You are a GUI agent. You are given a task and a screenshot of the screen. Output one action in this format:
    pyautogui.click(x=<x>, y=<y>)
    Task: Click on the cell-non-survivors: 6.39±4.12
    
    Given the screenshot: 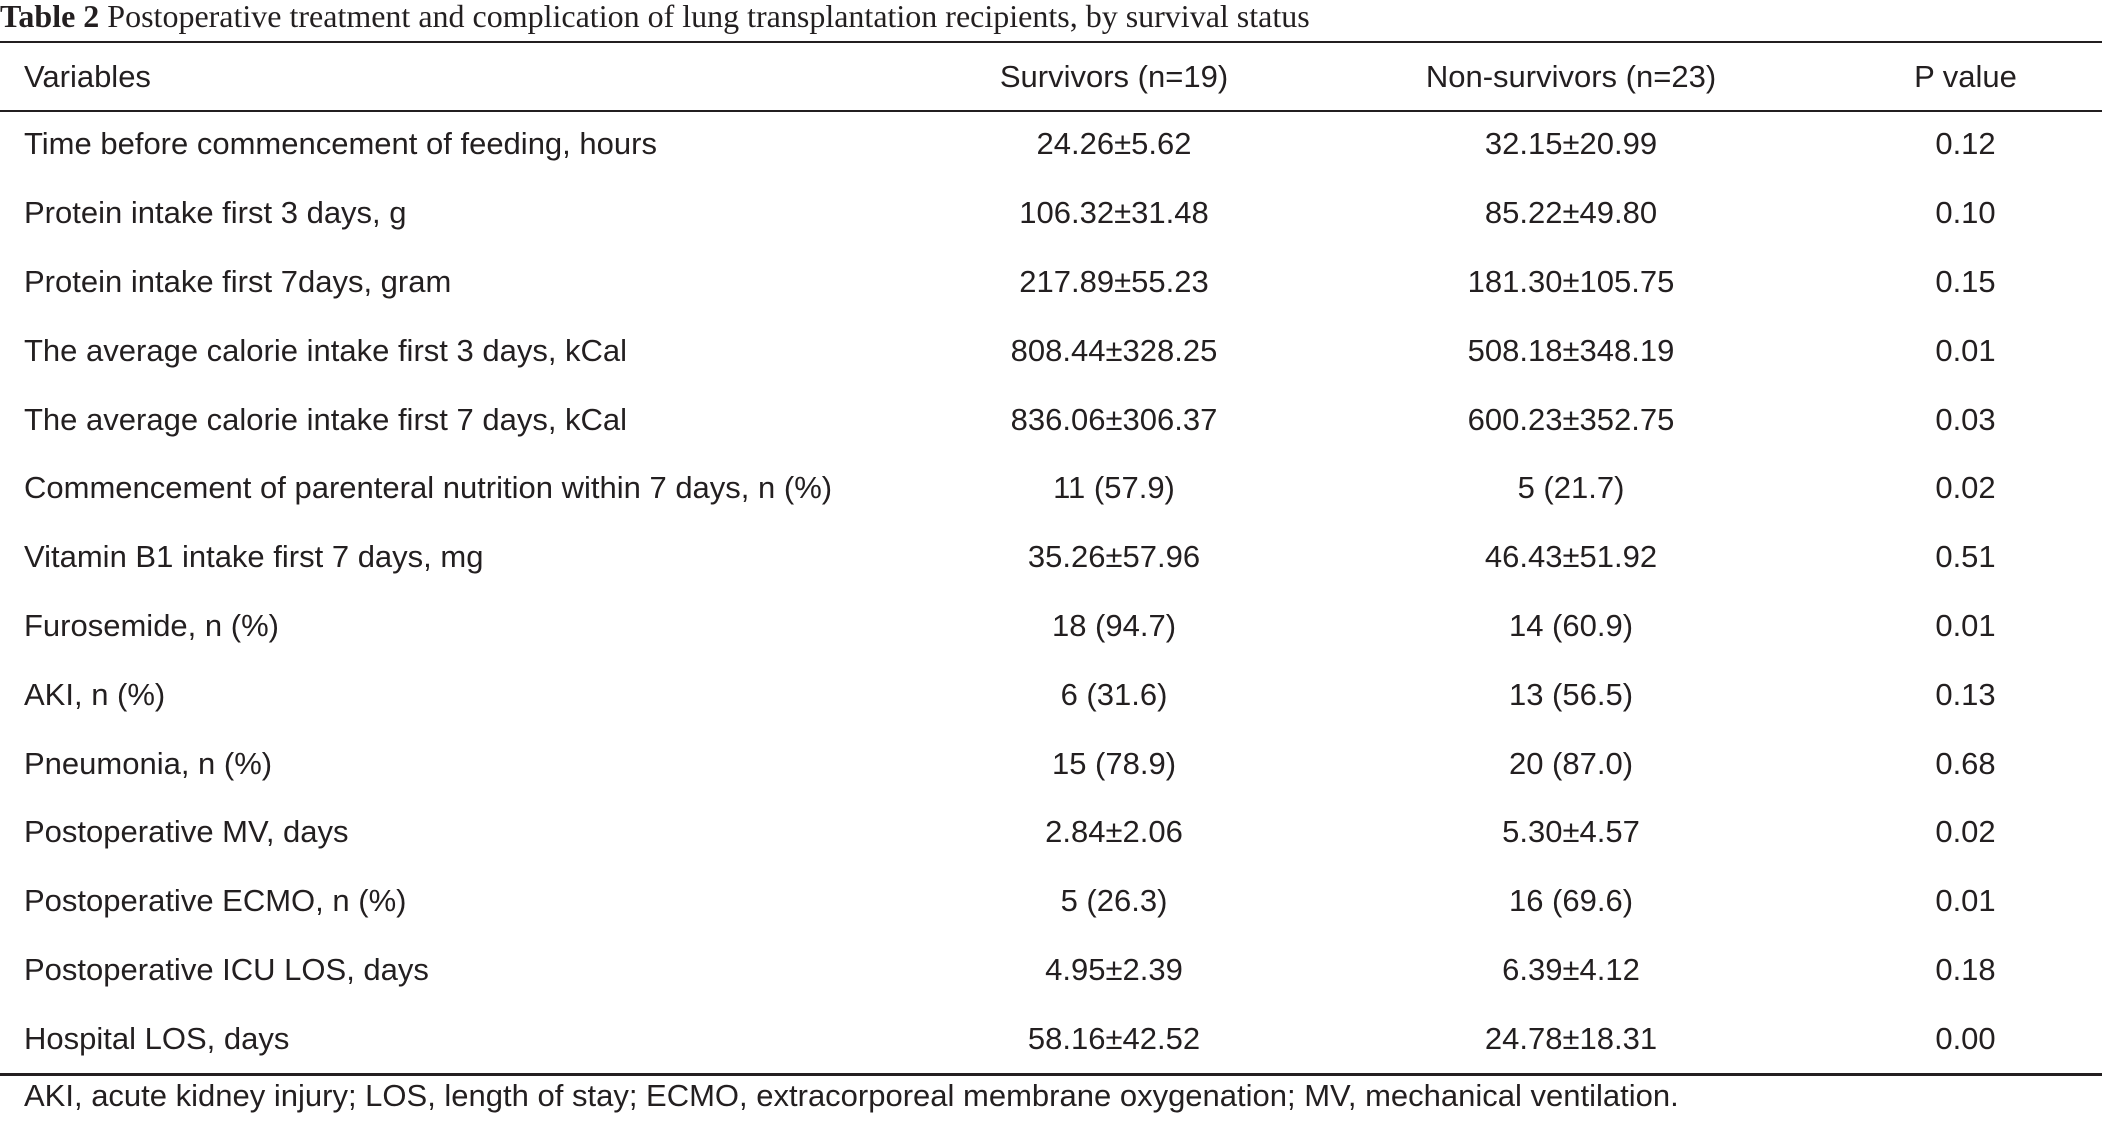 What is the action you would take?
    pyautogui.click(x=1571, y=969)
    